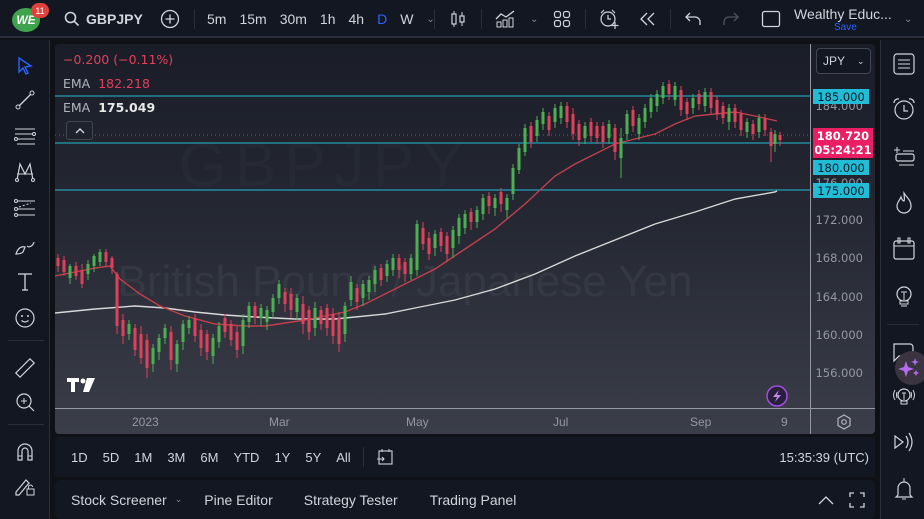 This screenshot has width=924, height=519. I want to click on replay-button, so click(648, 19).